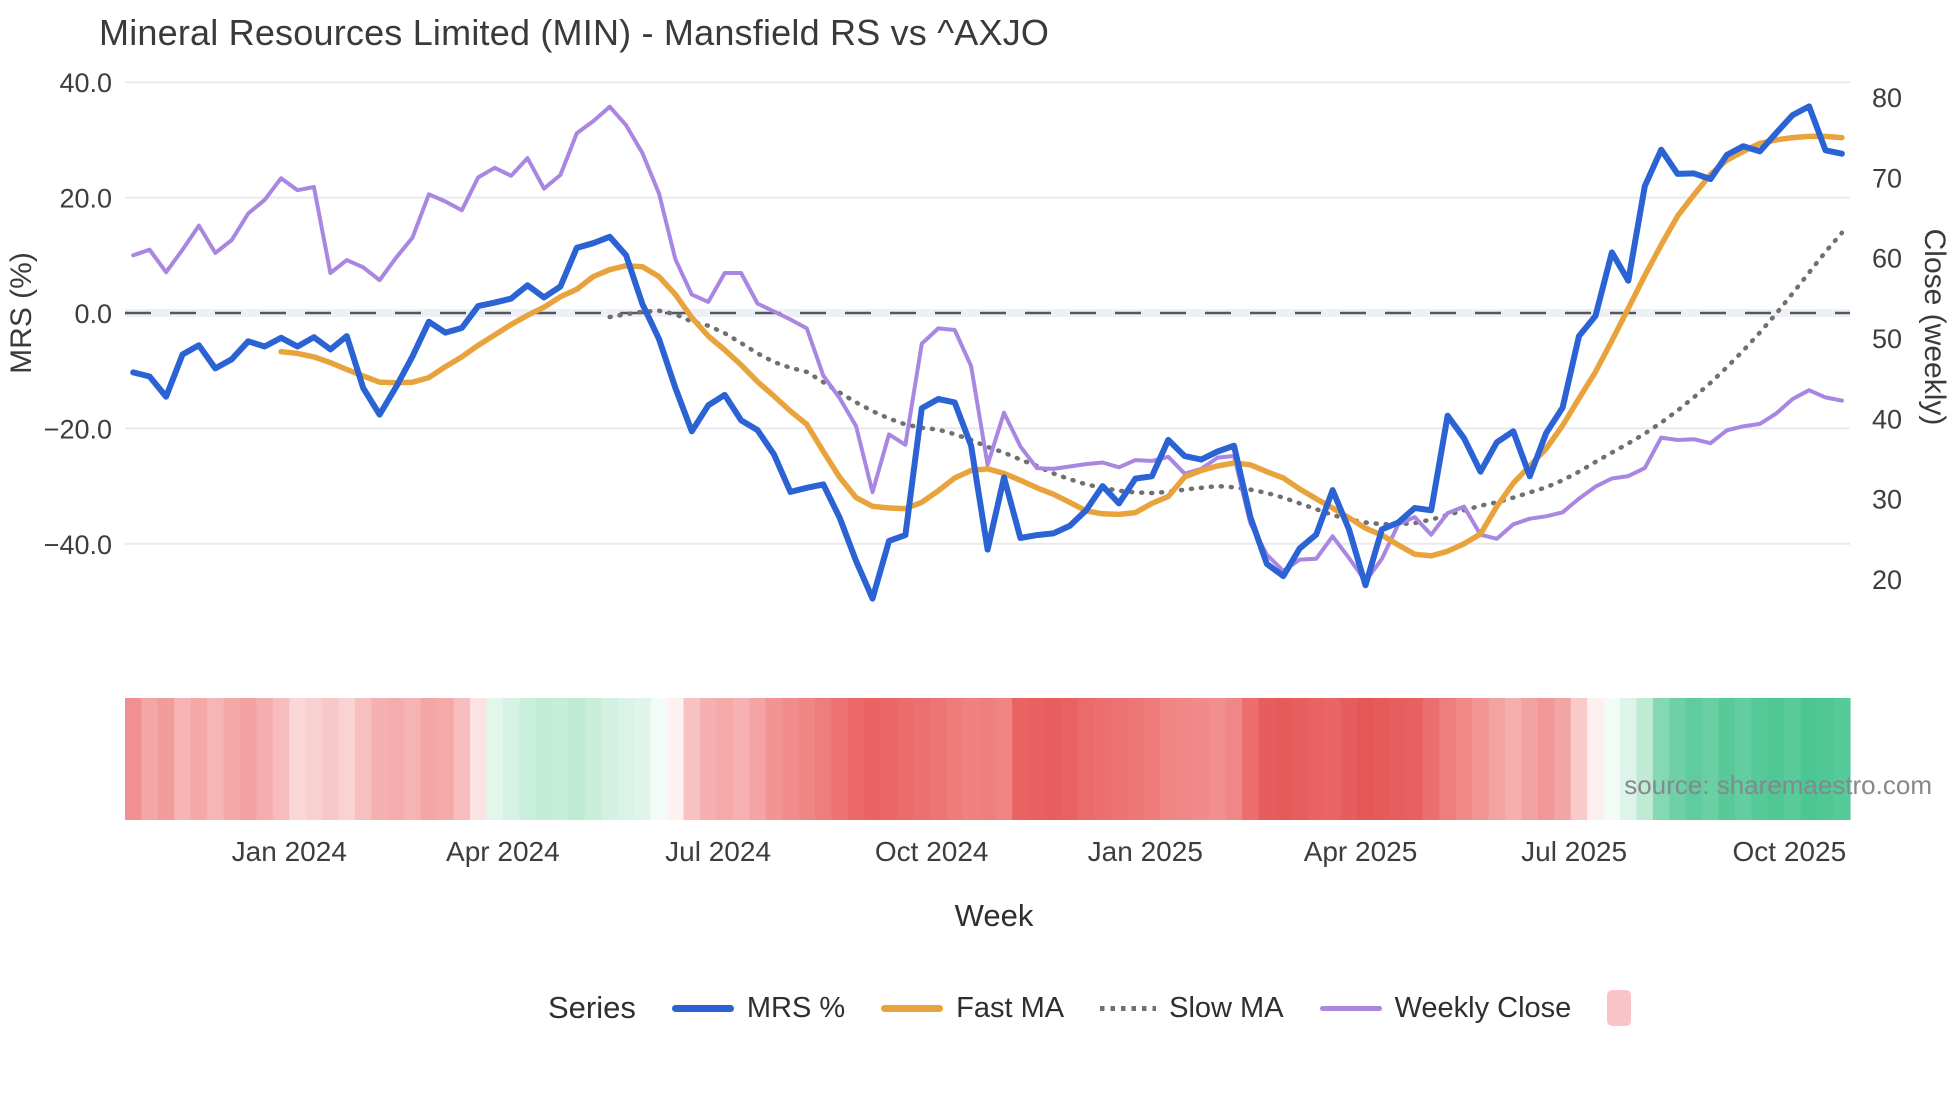 The width and height of the screenshot is (1960, 1102). What do you see at coordinates (1483, 1007) in the screenshot?
I see `legend-label-weekly-close: Weekly Close` at bounding box center [1483, 1007].